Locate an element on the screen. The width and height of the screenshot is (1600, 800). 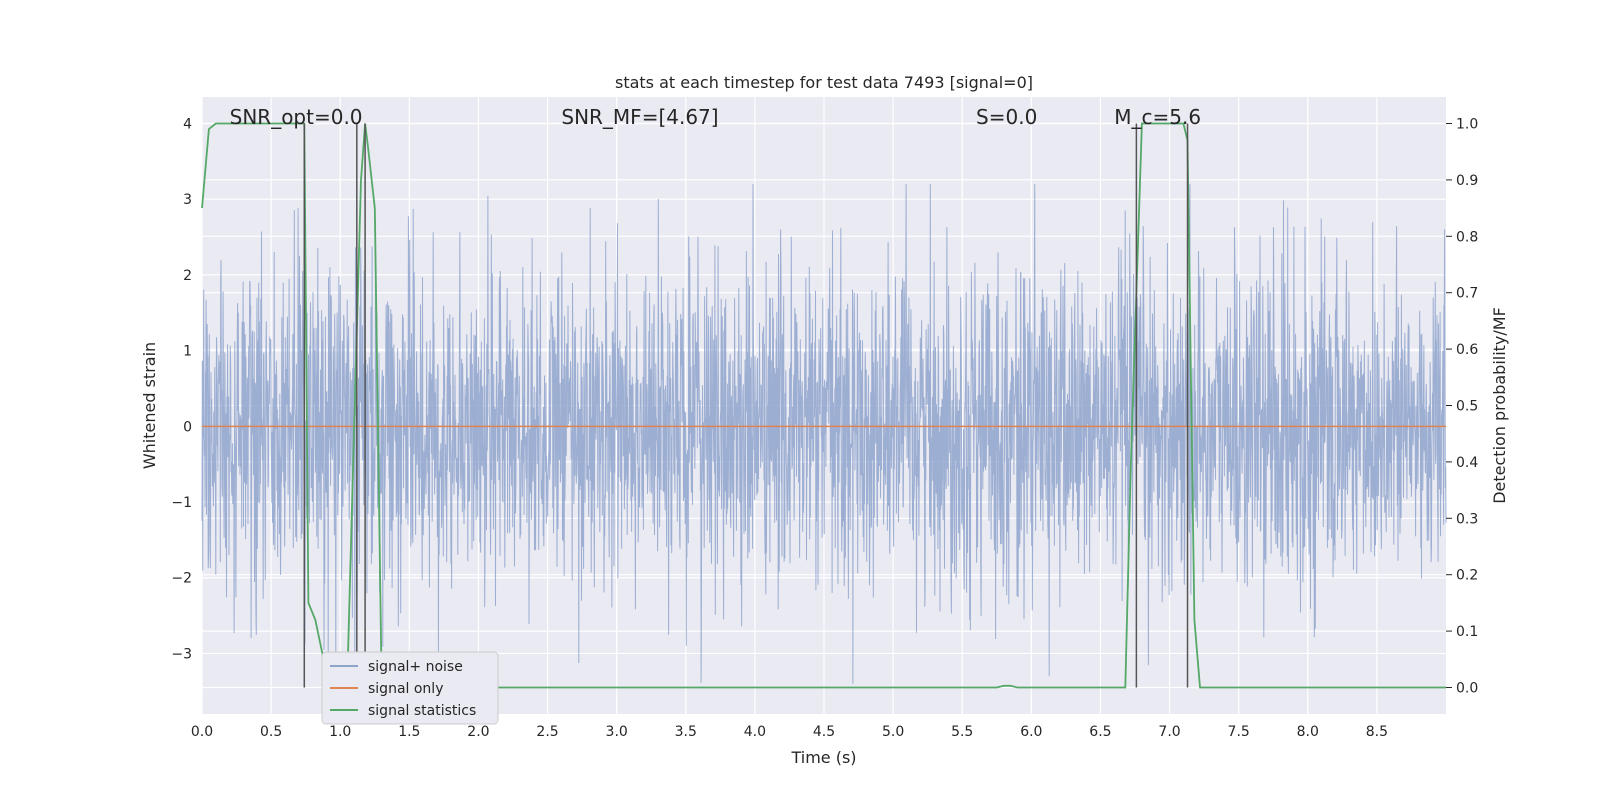
y-right-tick-label: 0.5 is located at coordinates (1467, 407).